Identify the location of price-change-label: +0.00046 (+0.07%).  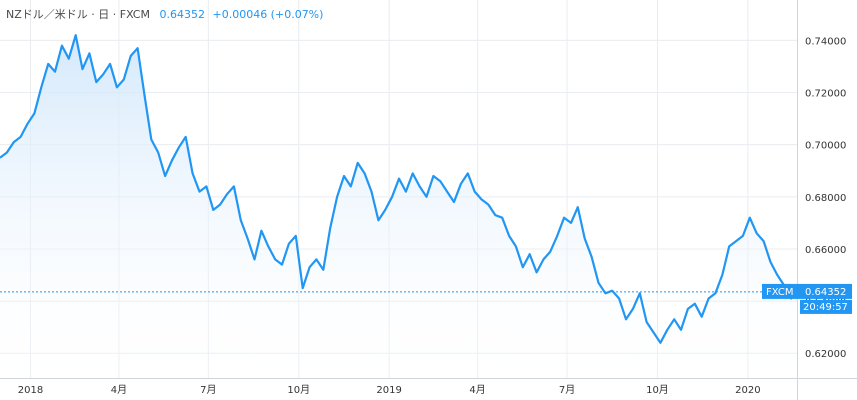
(268, 14).